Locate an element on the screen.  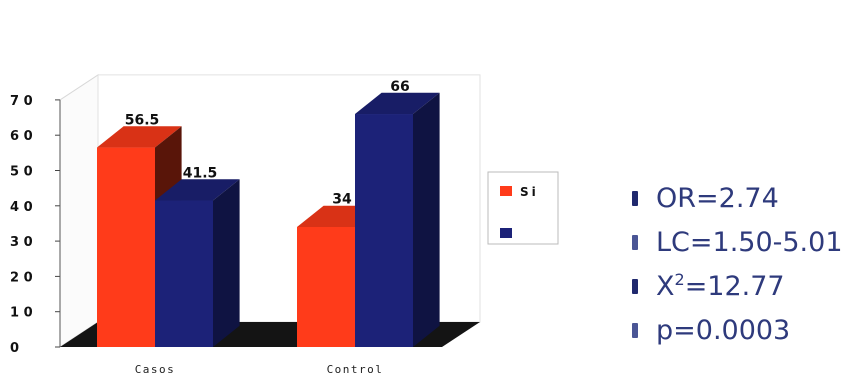
stat-p-value-text: p=0.0003 is located at coordinates (723, 330).